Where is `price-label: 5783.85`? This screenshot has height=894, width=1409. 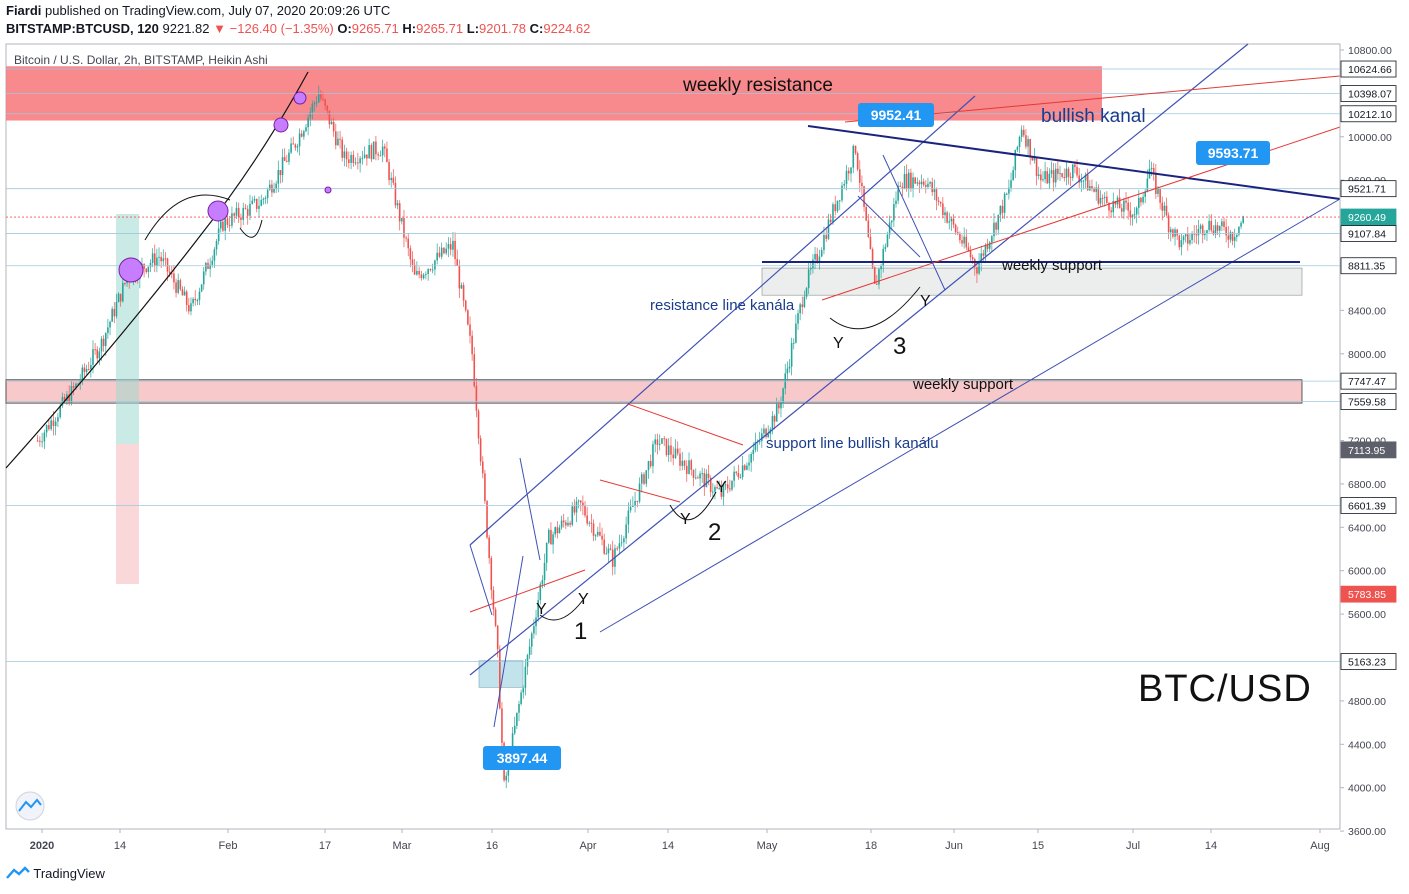
price-label: 5783.85 is located at coordinates (1367, 595).